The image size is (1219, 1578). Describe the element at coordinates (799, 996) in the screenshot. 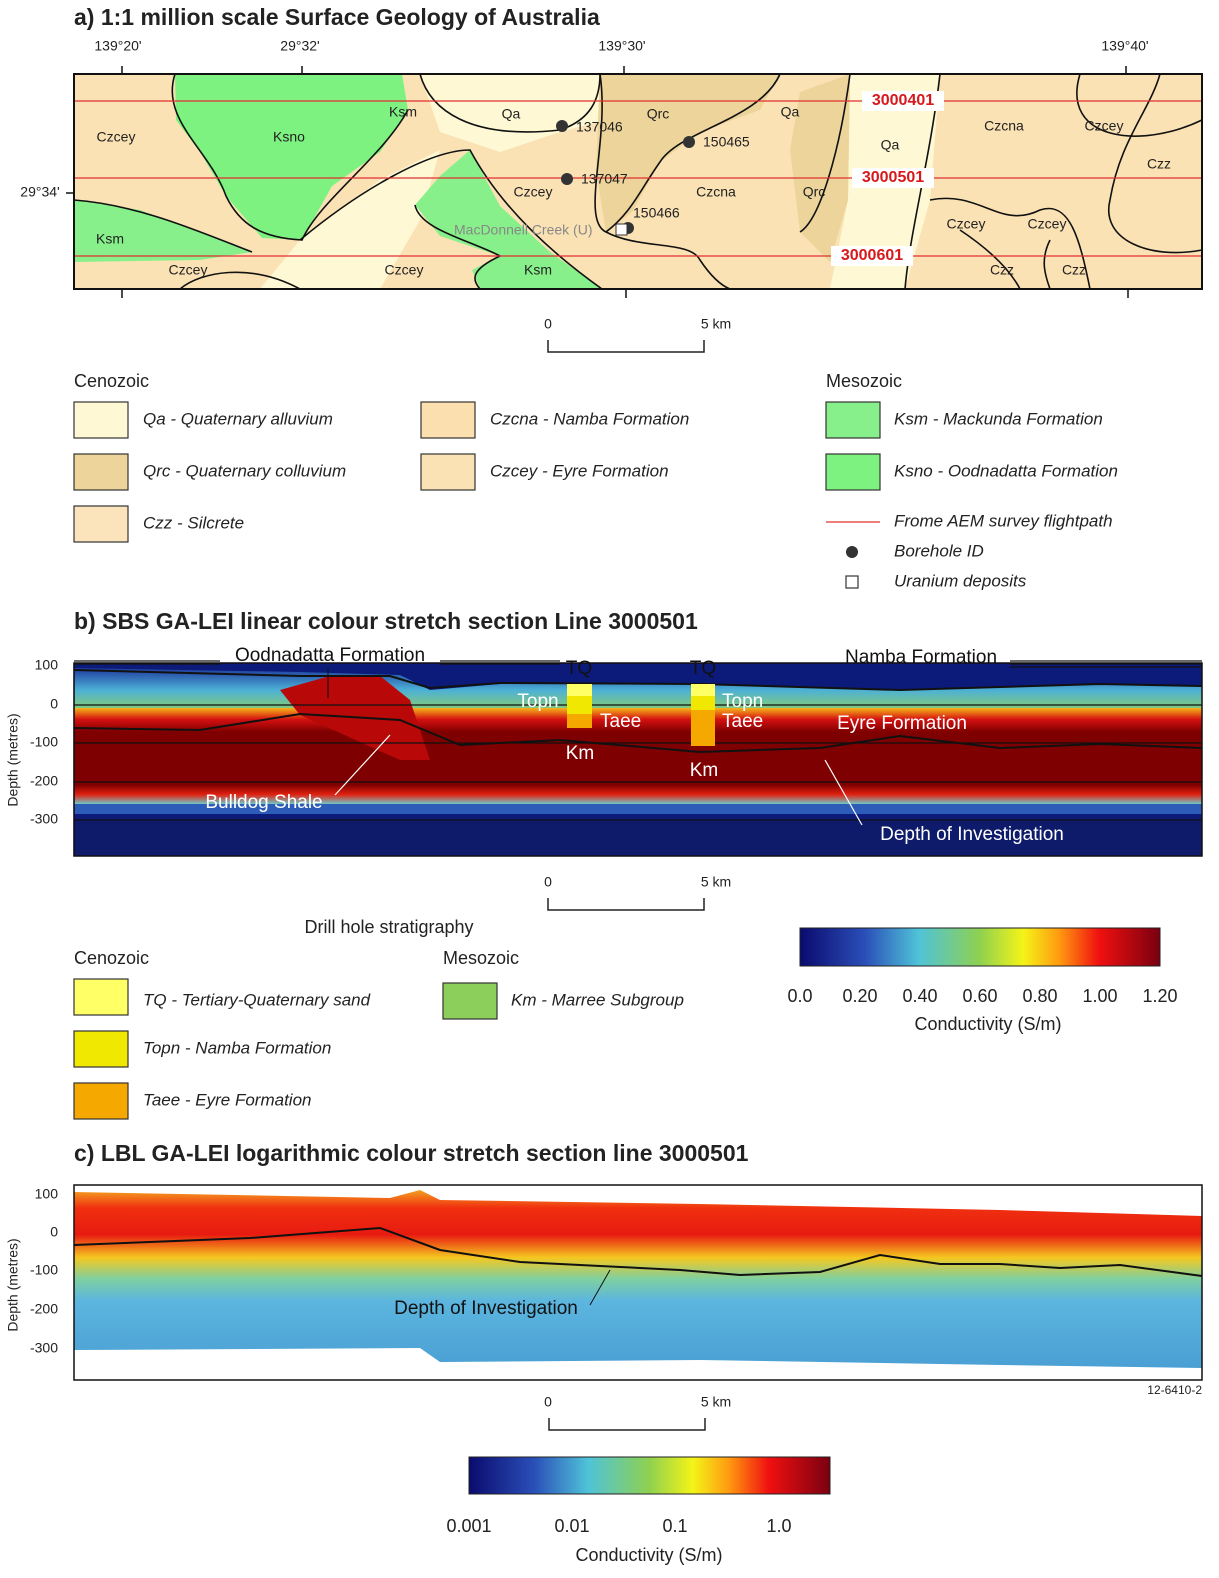

I see `colorbar-tick: 0.0` at that location.